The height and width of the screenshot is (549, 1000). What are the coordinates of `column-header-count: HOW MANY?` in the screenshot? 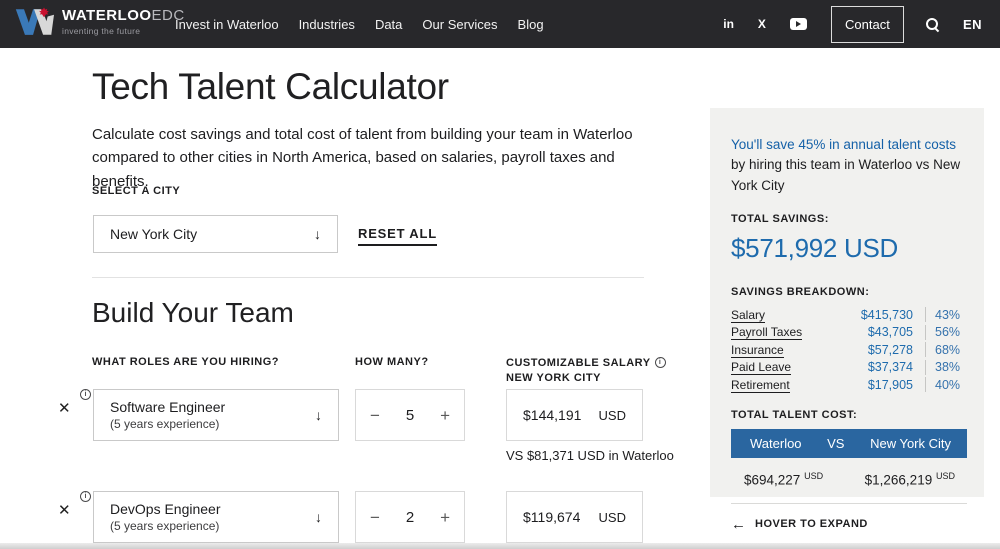 It's located at (392, 362).